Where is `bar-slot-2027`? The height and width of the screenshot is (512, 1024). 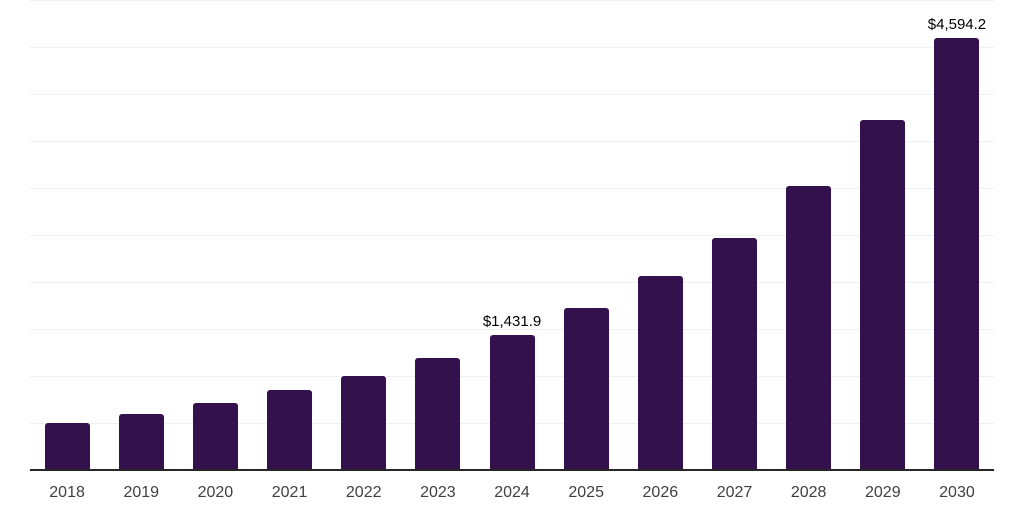 bar-slot-2027 is located at coordinates (734, 235).